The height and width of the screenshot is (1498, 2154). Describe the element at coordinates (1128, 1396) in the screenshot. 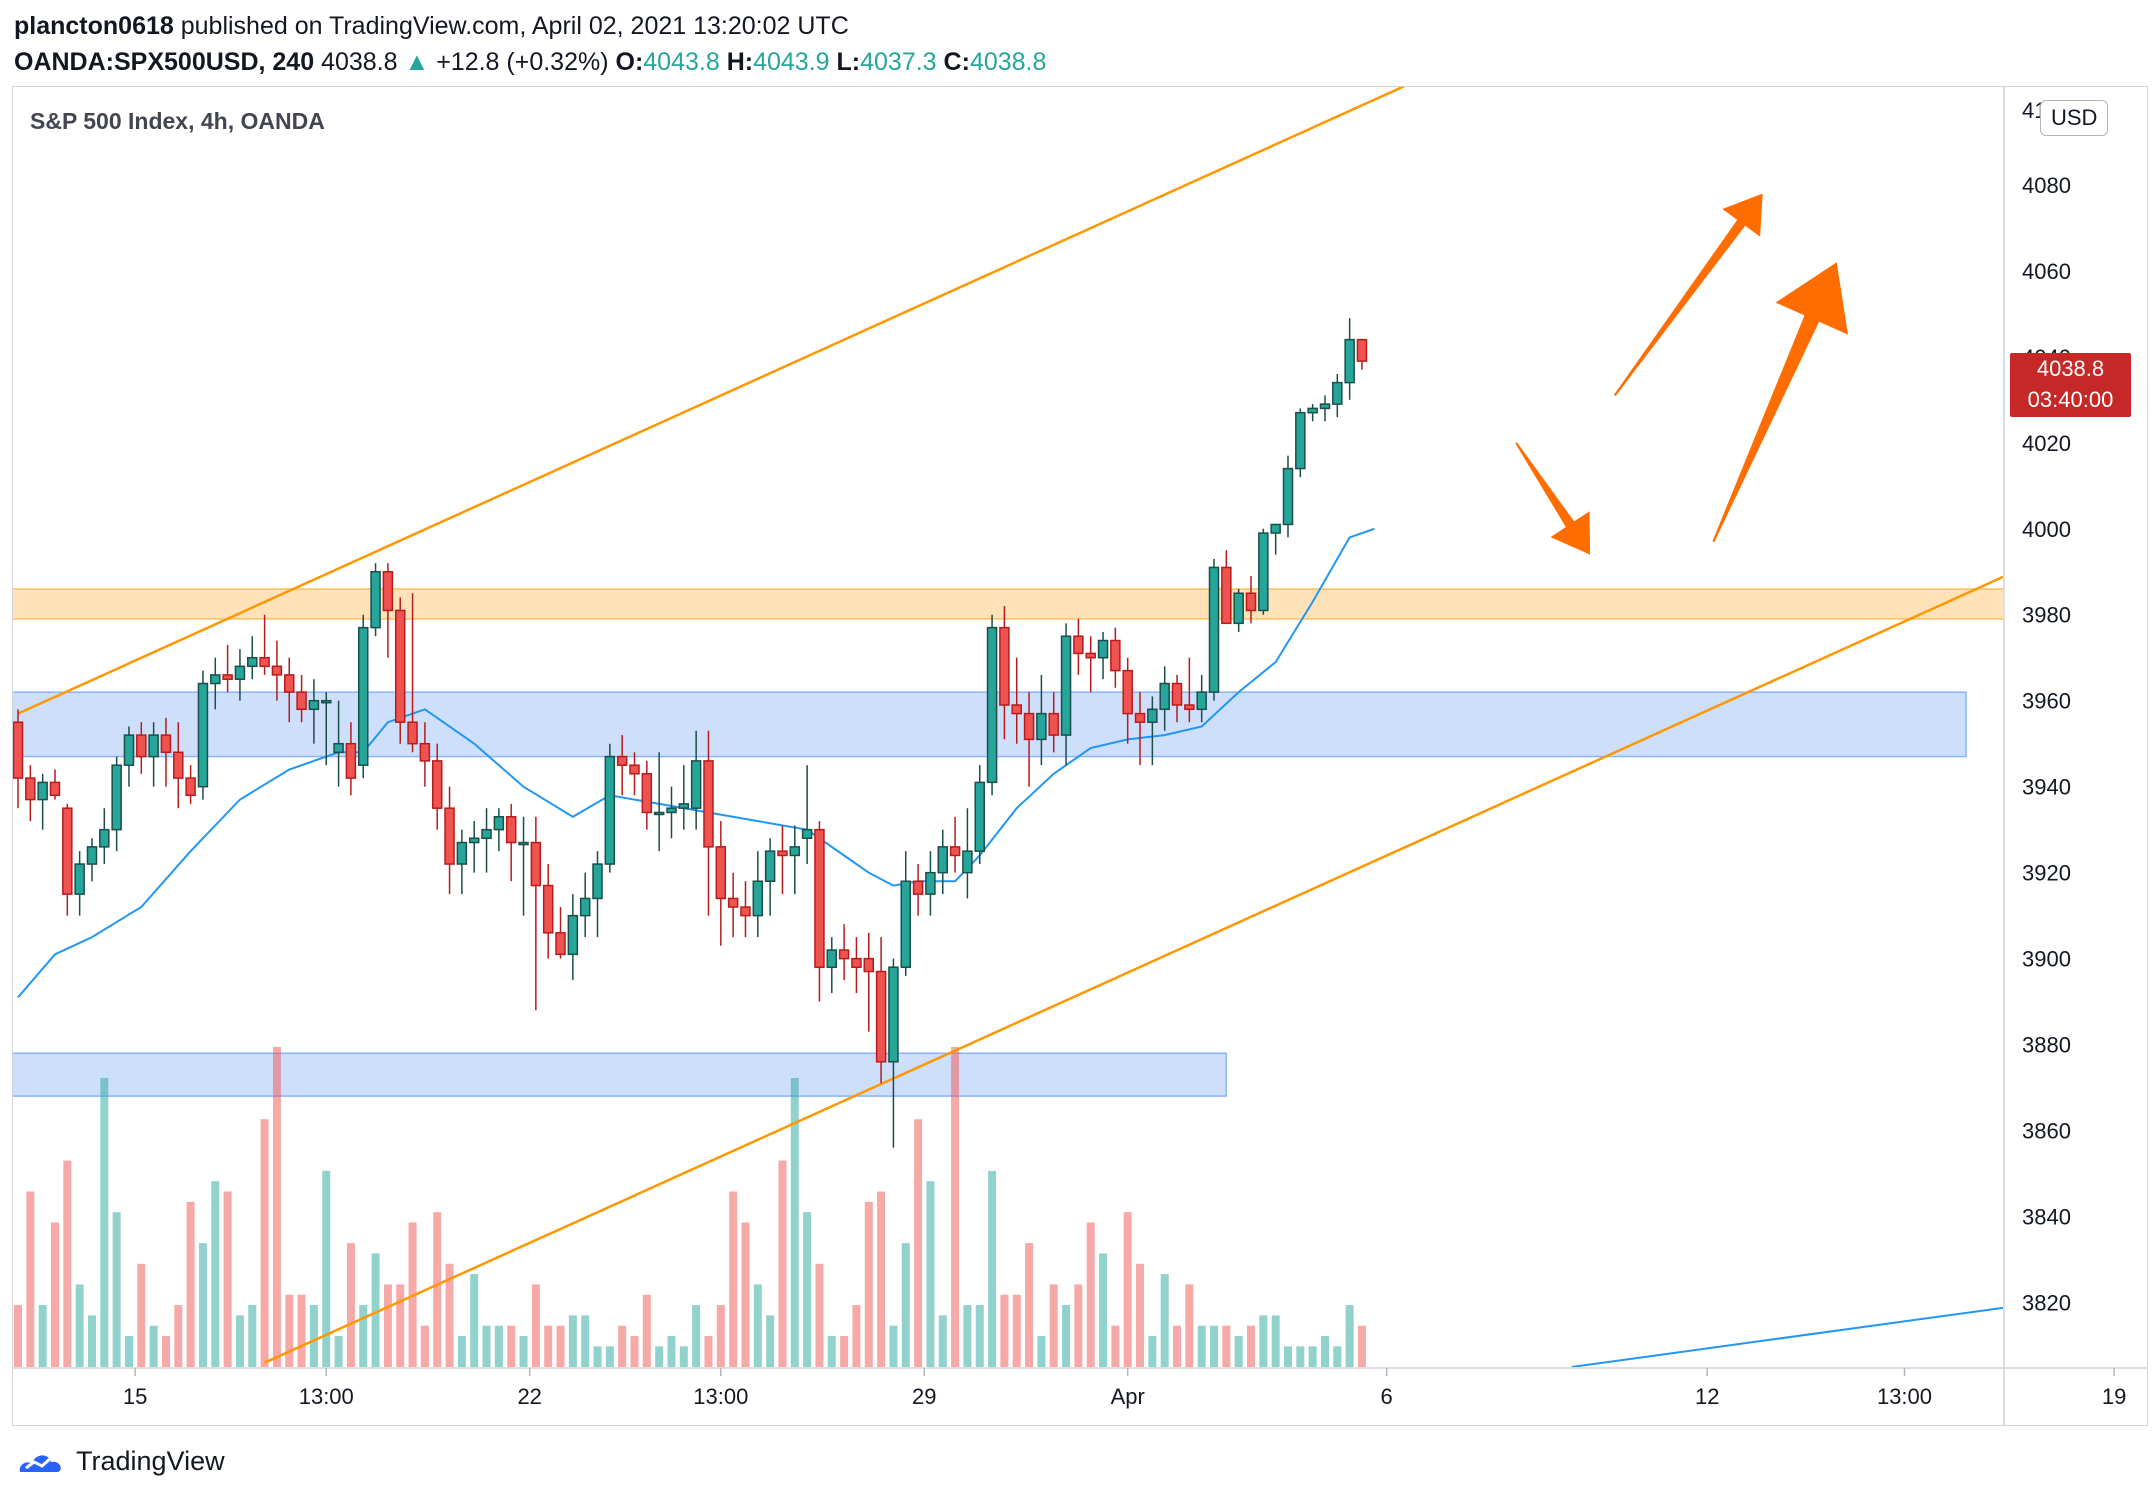

I see `time-tick-label: Apr` at that location.